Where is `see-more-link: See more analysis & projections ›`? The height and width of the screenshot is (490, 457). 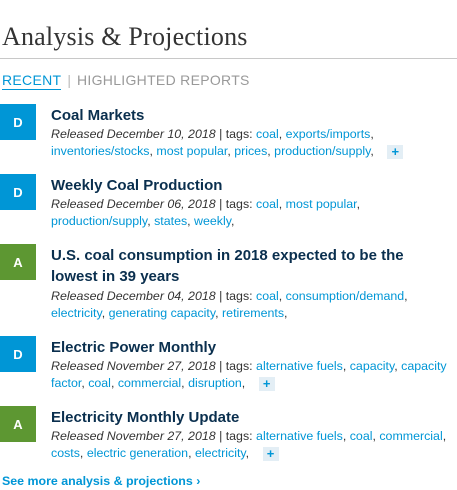 see-more-link: See more analysis & projections › is located at coordinates (101, 481).